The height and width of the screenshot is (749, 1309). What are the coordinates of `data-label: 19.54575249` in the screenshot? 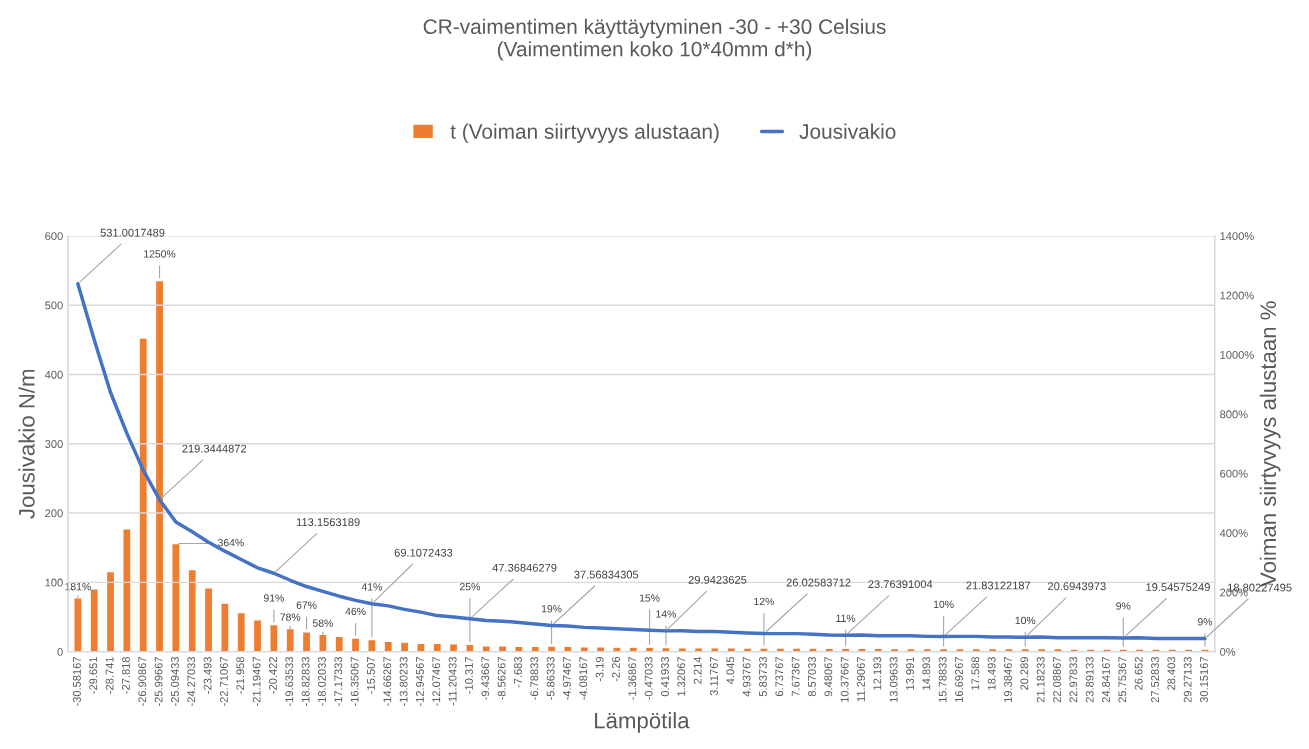 It's located at (1178, 587).